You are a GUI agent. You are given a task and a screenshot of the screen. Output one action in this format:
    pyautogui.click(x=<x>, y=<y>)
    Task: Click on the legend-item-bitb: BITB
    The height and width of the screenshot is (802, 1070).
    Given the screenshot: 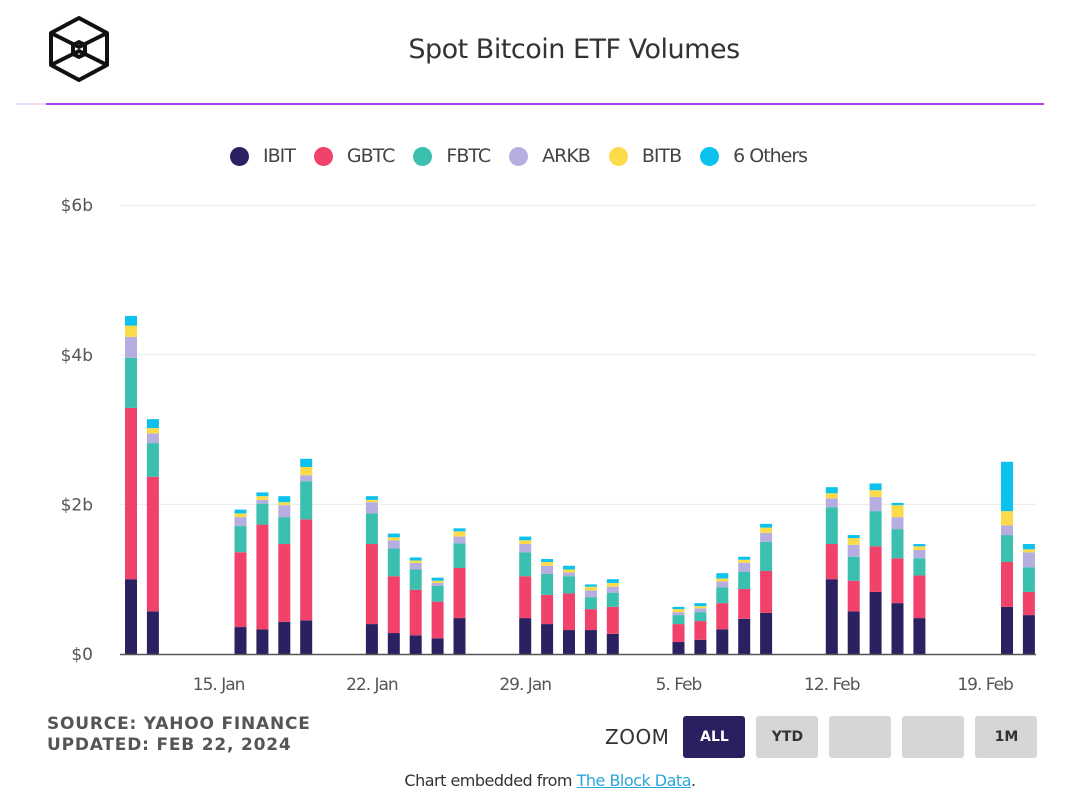 What is the action you would take?
    pyautogui.click(x=645, y=156)
    